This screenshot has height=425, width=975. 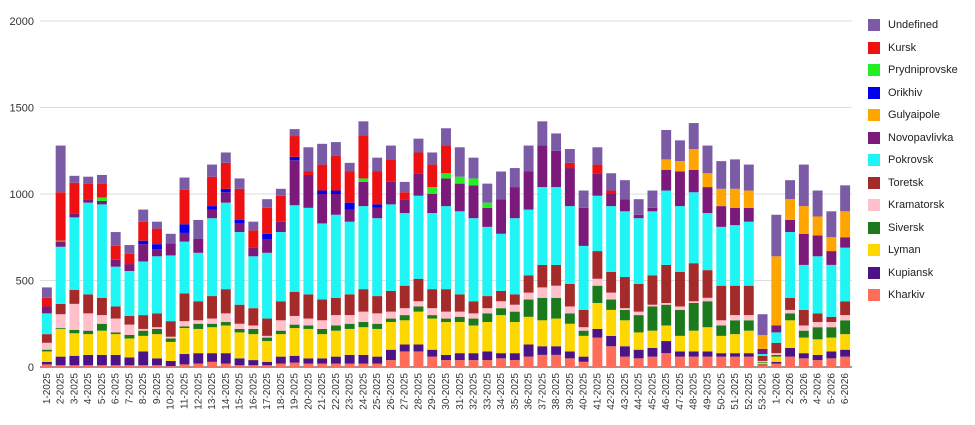 What do you see at coordinates (611, 391) in the screenshot?
I see `x-tick-label: 42-2025` at bounding box center [611, 391].